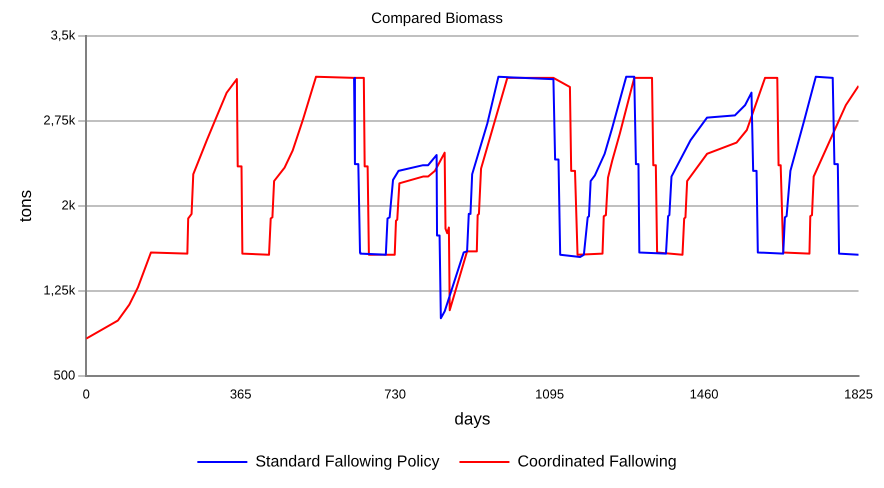 Image resolution: width=884 pixels, height=488 pixels. Describe the element at coordinates (86, 394) in the screenshot. I see `x-tick-label: 0` at that location.